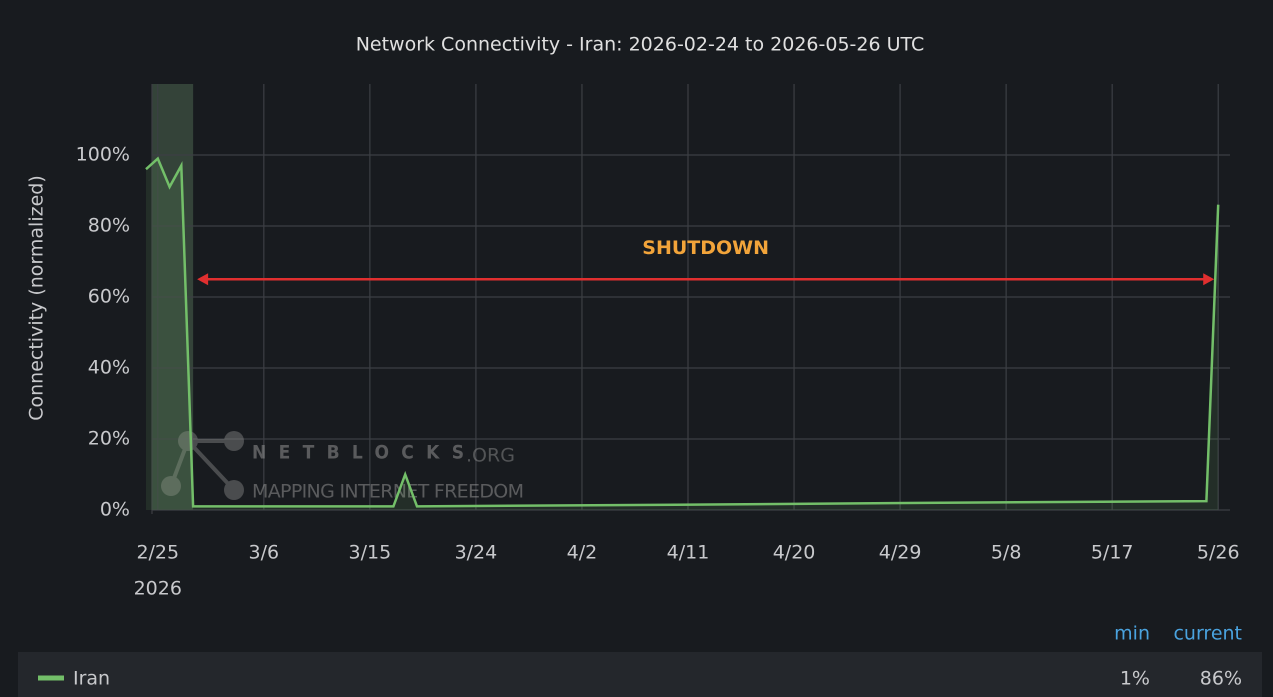 The width and height of the screenshot is (1273, 697). What do you see at coordinates (1132, 634) in the screenshot?
I see `legend-header: min` at bounding box center [1132, 634].